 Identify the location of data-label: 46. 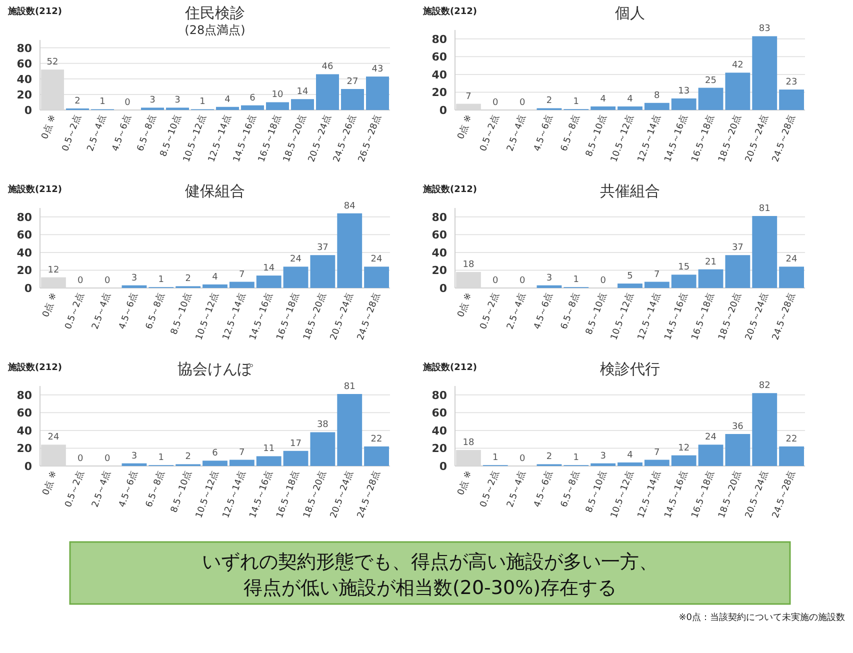
(328, 67).